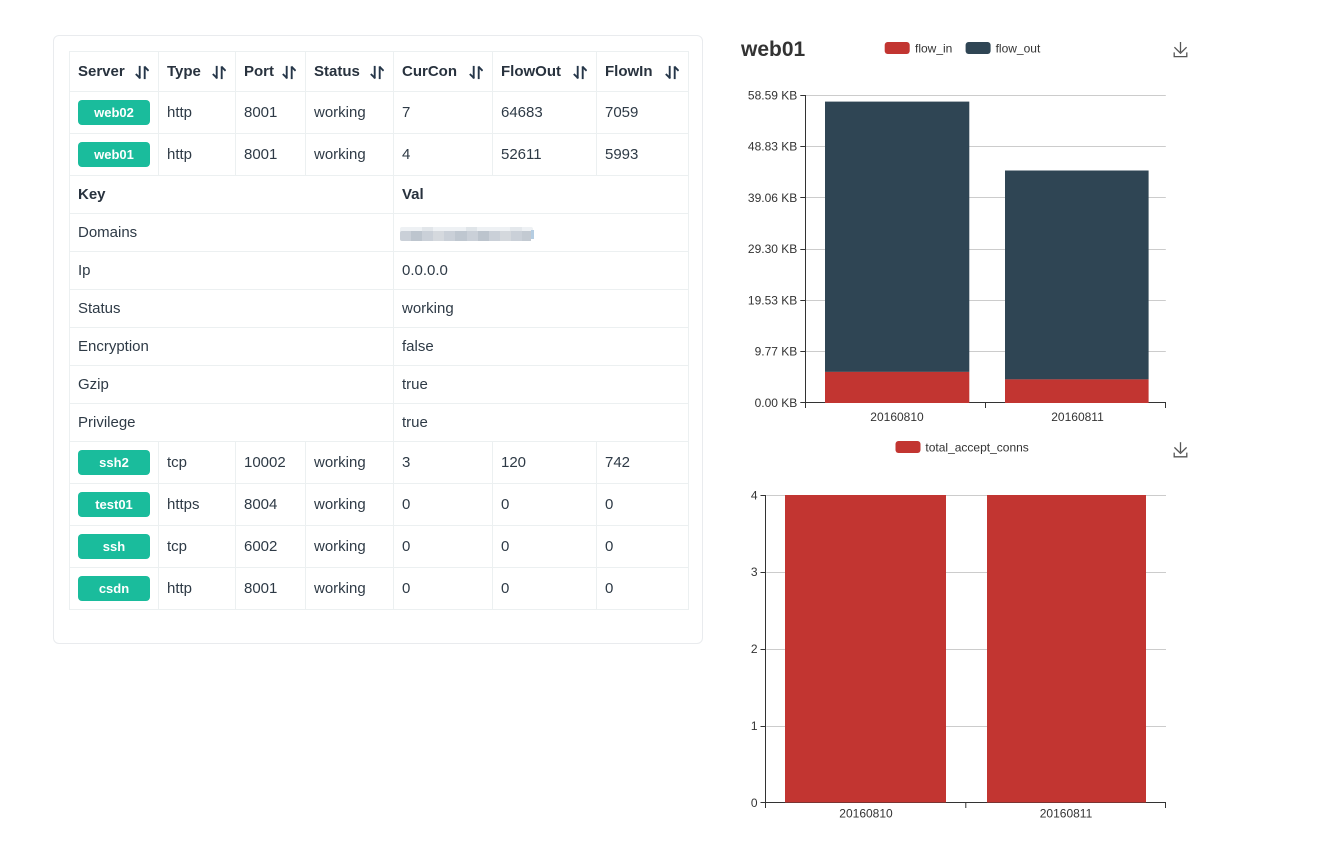  Describe the element at coordinates (776, 403) in the screenshot. I see `svg-text: 0.00 KB` at that location.